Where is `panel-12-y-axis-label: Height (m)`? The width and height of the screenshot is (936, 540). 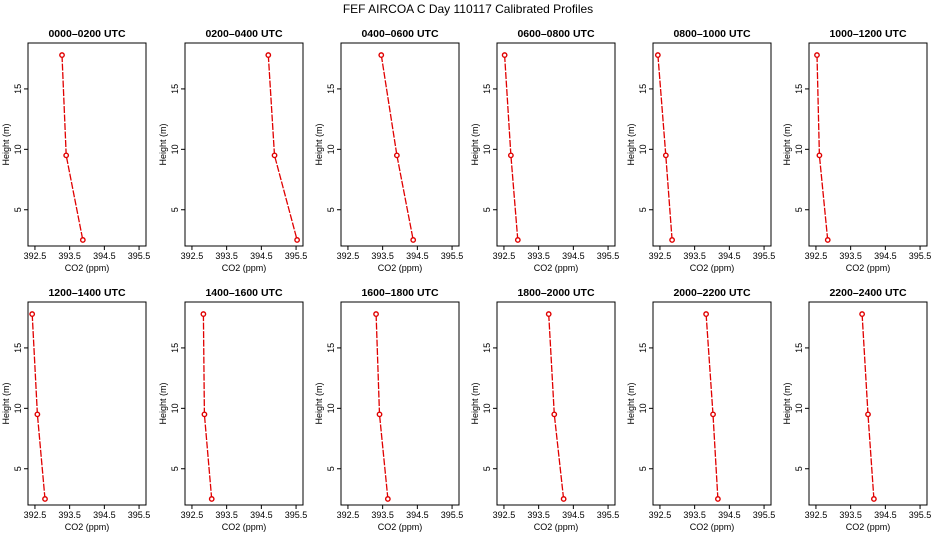 panel-12-y-axis-label: Height (m) is located at coordinates (787, 403).